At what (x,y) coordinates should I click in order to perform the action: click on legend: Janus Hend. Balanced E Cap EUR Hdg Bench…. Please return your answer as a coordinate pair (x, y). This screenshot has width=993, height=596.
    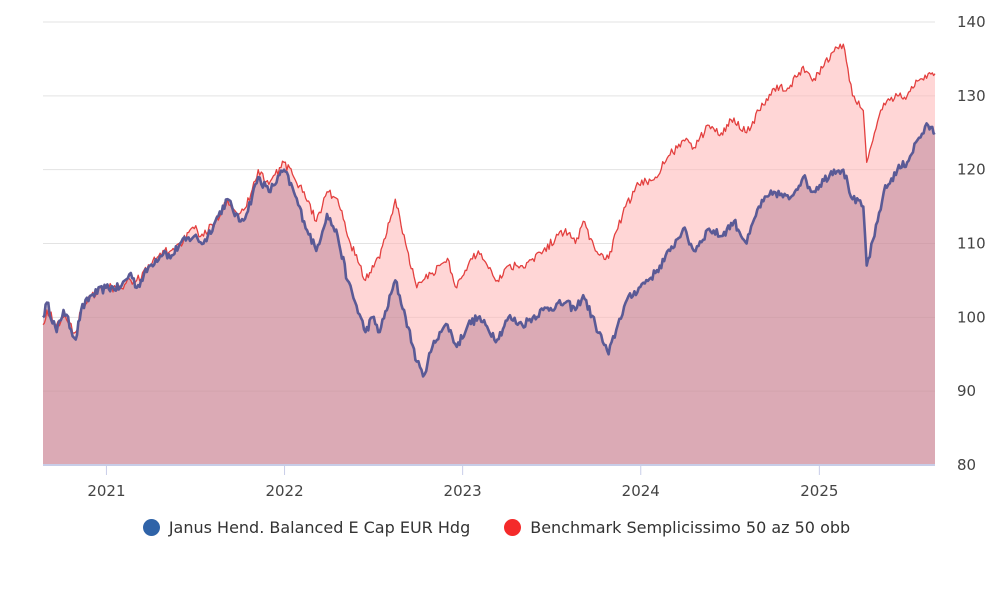
    Looking at the image, I should click on (496, 527).